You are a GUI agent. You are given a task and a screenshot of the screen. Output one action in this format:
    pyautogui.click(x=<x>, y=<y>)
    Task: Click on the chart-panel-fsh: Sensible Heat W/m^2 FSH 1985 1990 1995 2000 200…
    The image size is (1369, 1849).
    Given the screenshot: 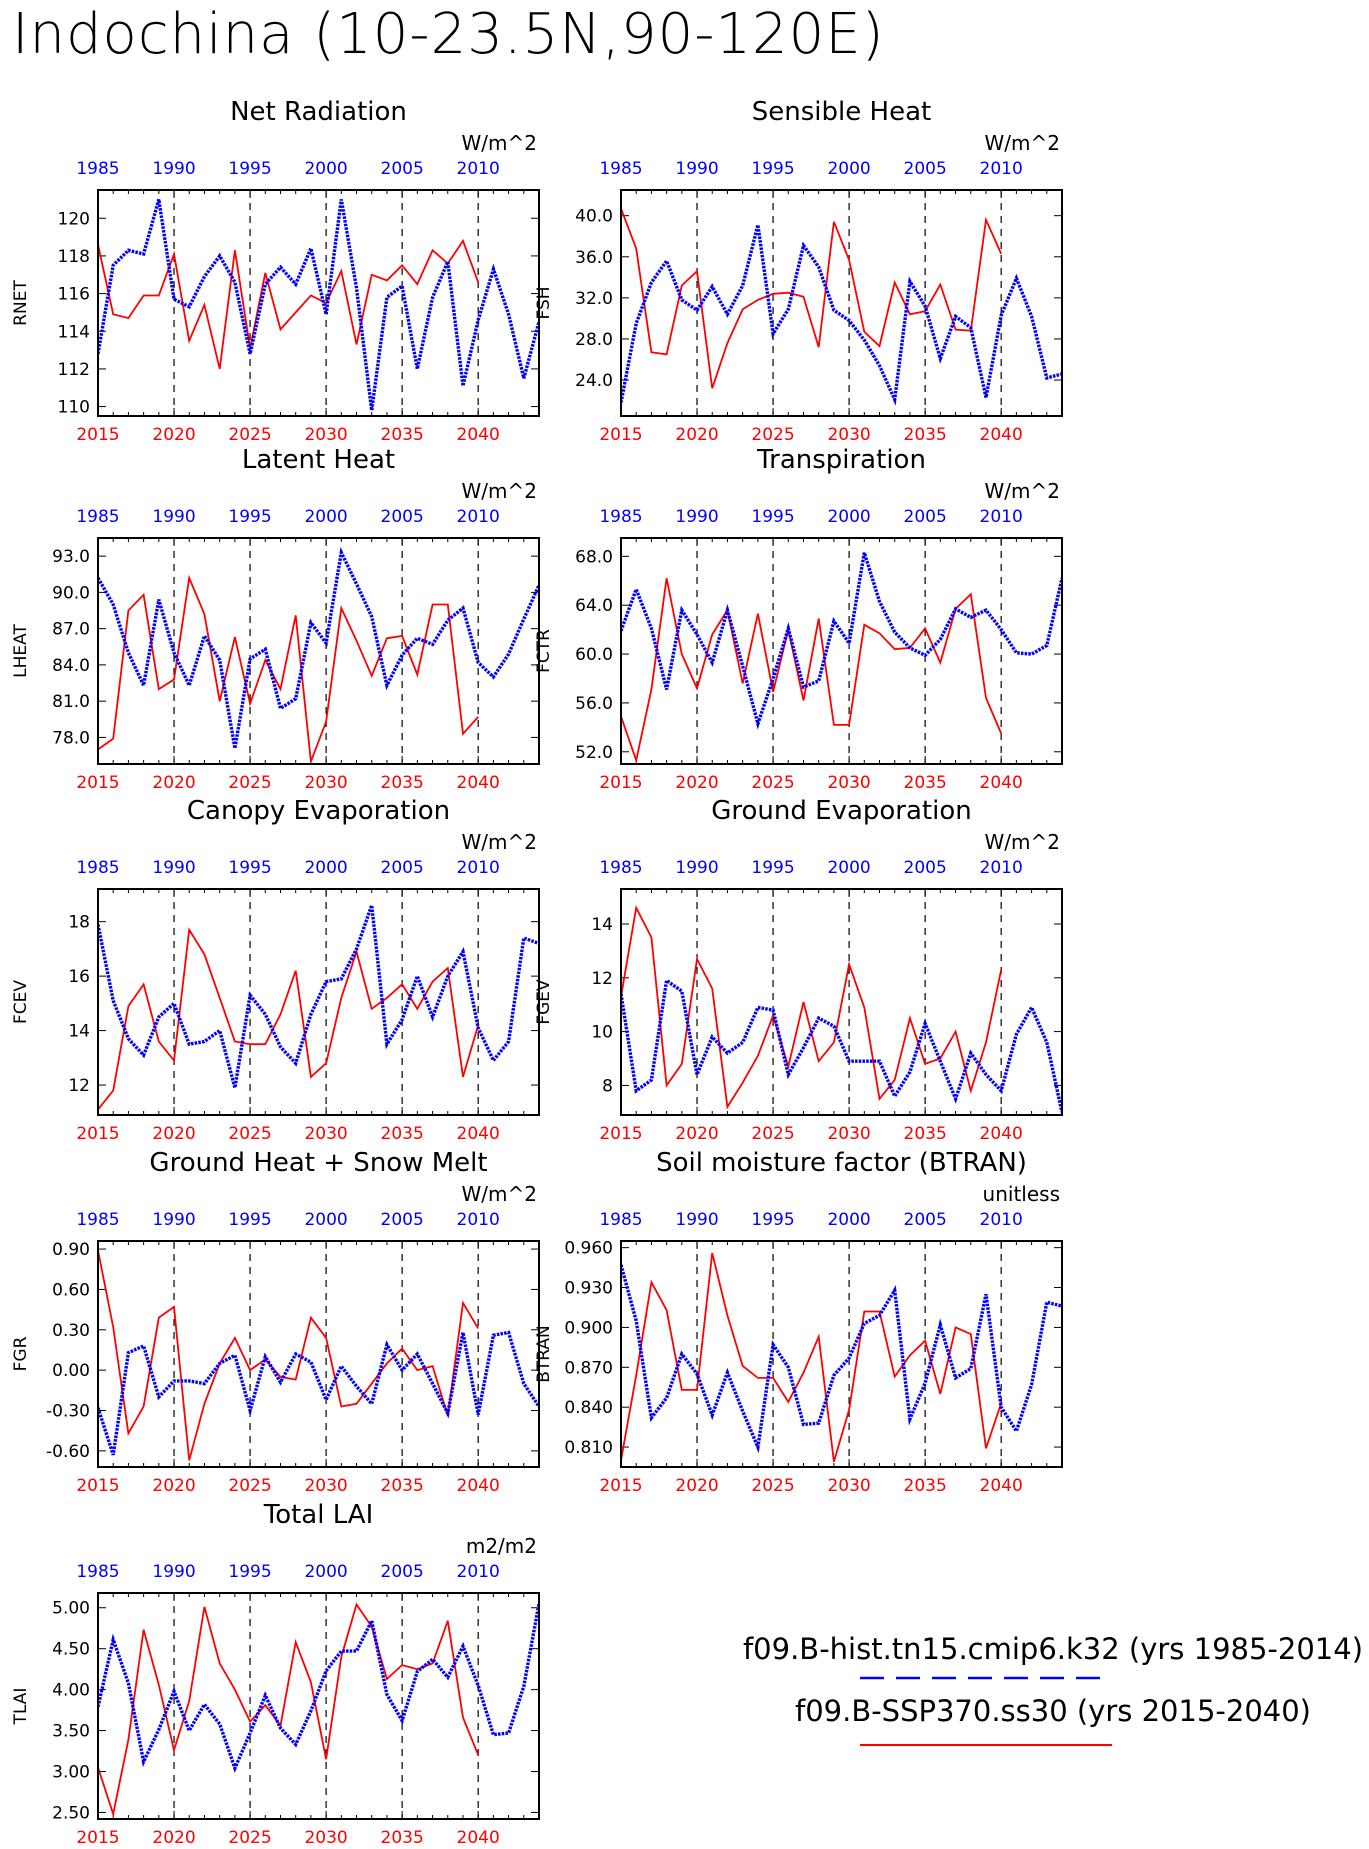 What is the action you would take?
    pyautogui.click(x=798, y=271)
    